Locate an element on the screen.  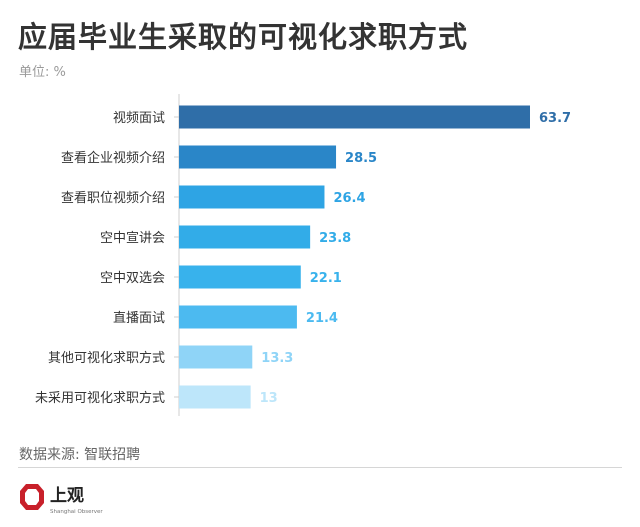
footer-divider is located at coordinates (320, 467).